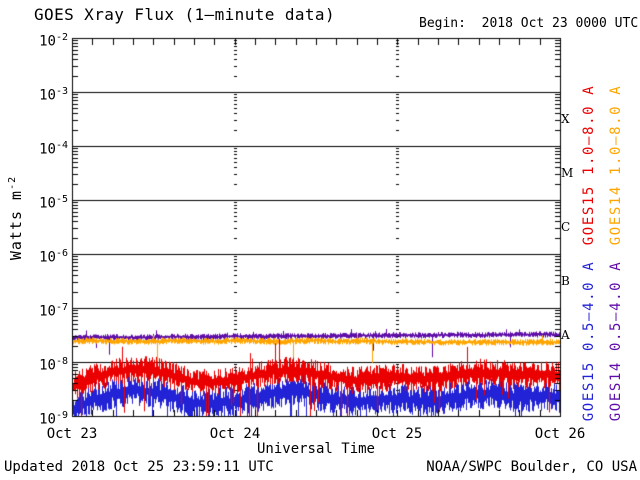 The image size is (640, 480). Describe the element at coordinates (53, 41) in the screenshot. I see `y-tick-label-1e-2: 10⁻²` at that location.